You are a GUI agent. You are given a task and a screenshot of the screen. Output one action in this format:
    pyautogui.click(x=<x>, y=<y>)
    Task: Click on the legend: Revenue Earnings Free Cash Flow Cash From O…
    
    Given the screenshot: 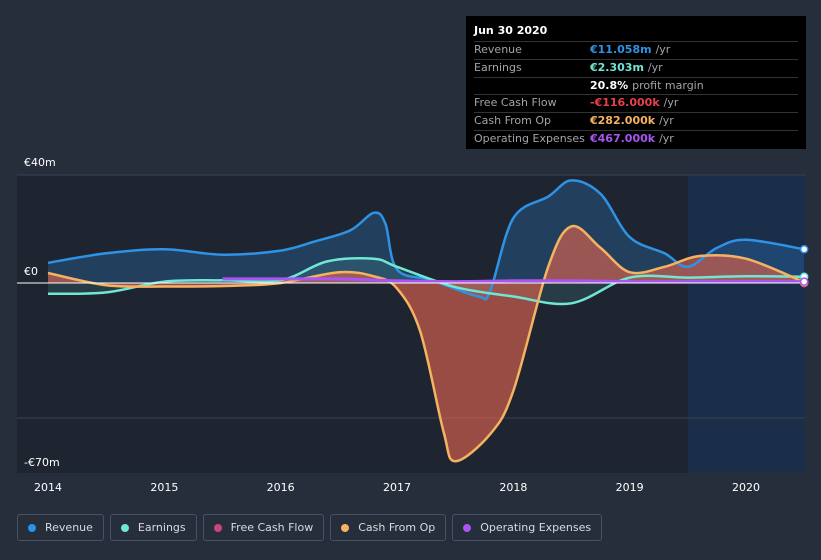 What is the action you would take?
    pyautogui.click(x=310, y=527)
    